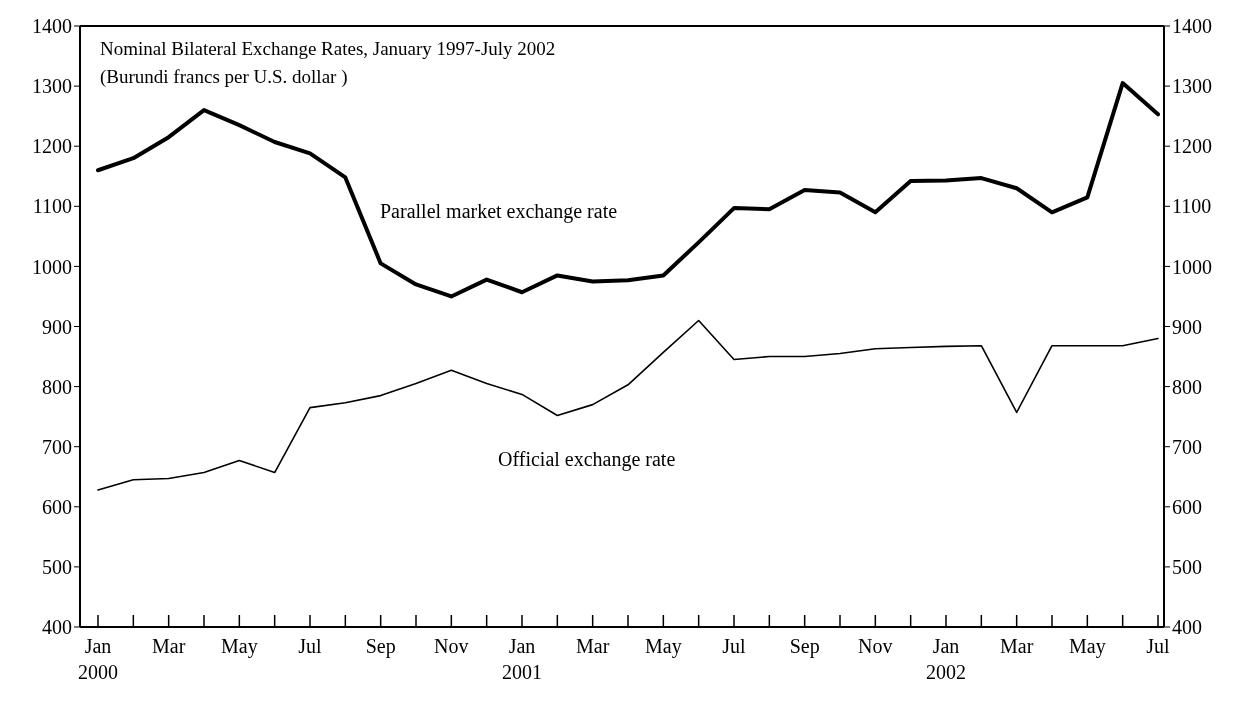 The width and height of the screenshot is (1242, 728). I want to click on y2-tick-label: 1200, so click(1192, 146).